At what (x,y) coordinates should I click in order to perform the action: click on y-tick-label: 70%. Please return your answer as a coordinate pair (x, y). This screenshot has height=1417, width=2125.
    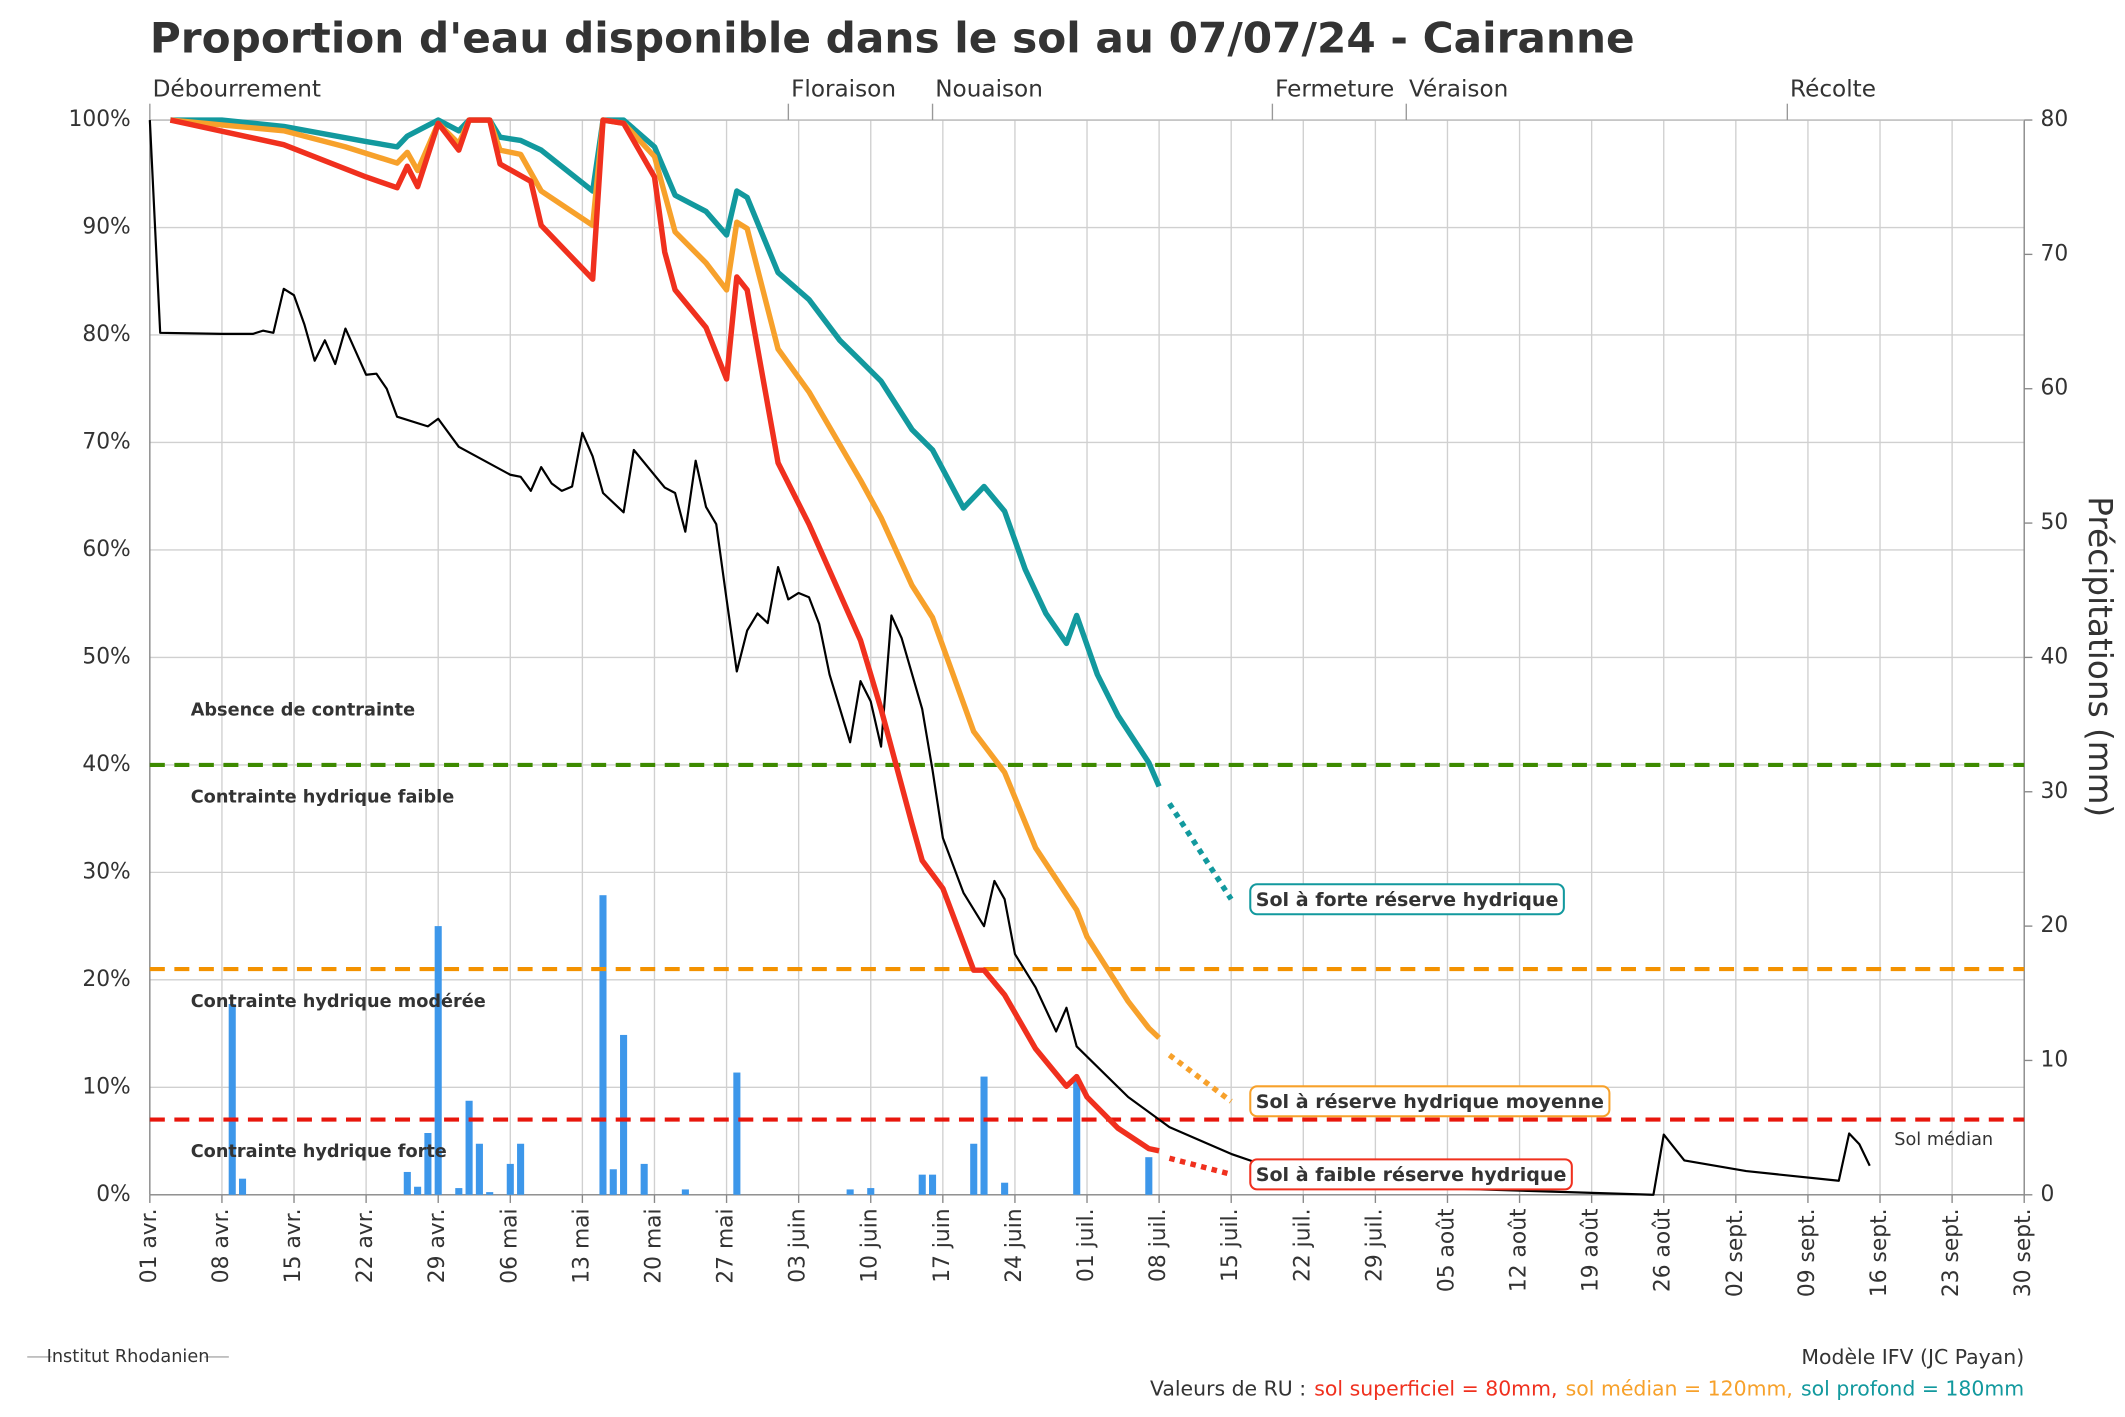
    Looking at the image, I should click on (106, 441).